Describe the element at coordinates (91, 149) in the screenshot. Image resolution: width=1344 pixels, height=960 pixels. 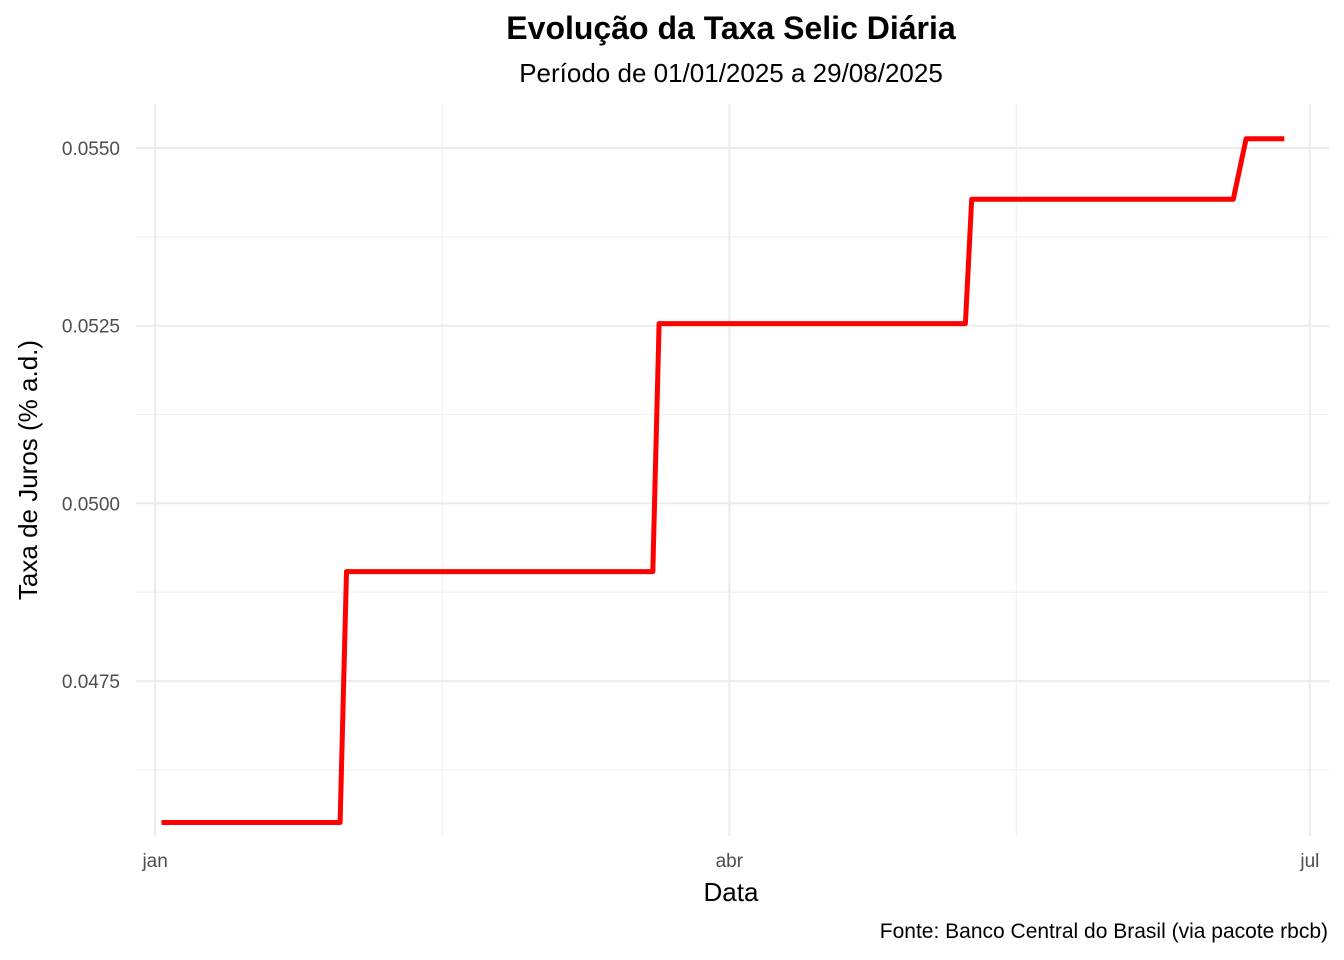
I see `y-tick-label: 0.0550` at that location.